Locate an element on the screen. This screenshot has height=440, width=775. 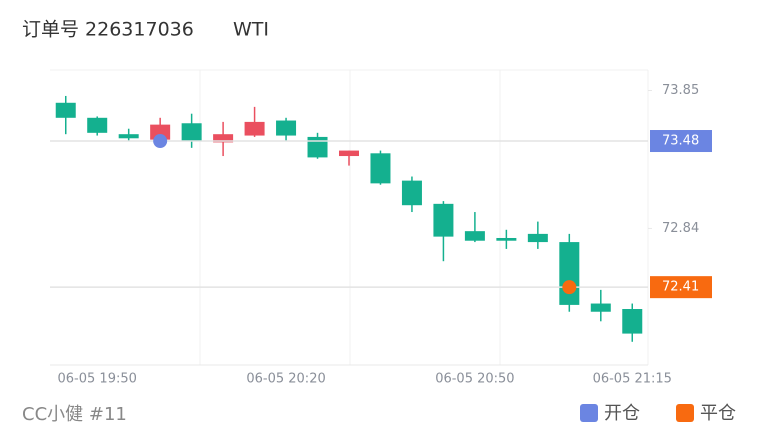
legend-label: 平仓 is located at coordinates (718, 413).